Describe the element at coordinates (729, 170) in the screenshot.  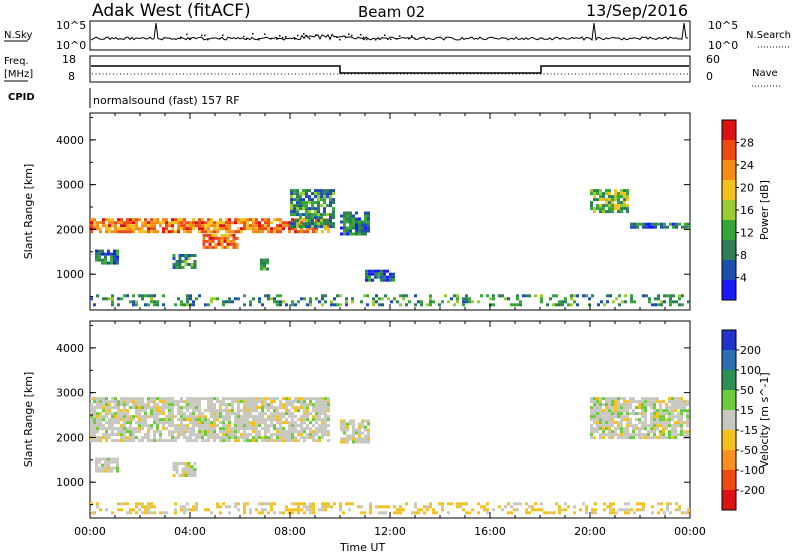
I see `power-colorbar-segment` at that location.